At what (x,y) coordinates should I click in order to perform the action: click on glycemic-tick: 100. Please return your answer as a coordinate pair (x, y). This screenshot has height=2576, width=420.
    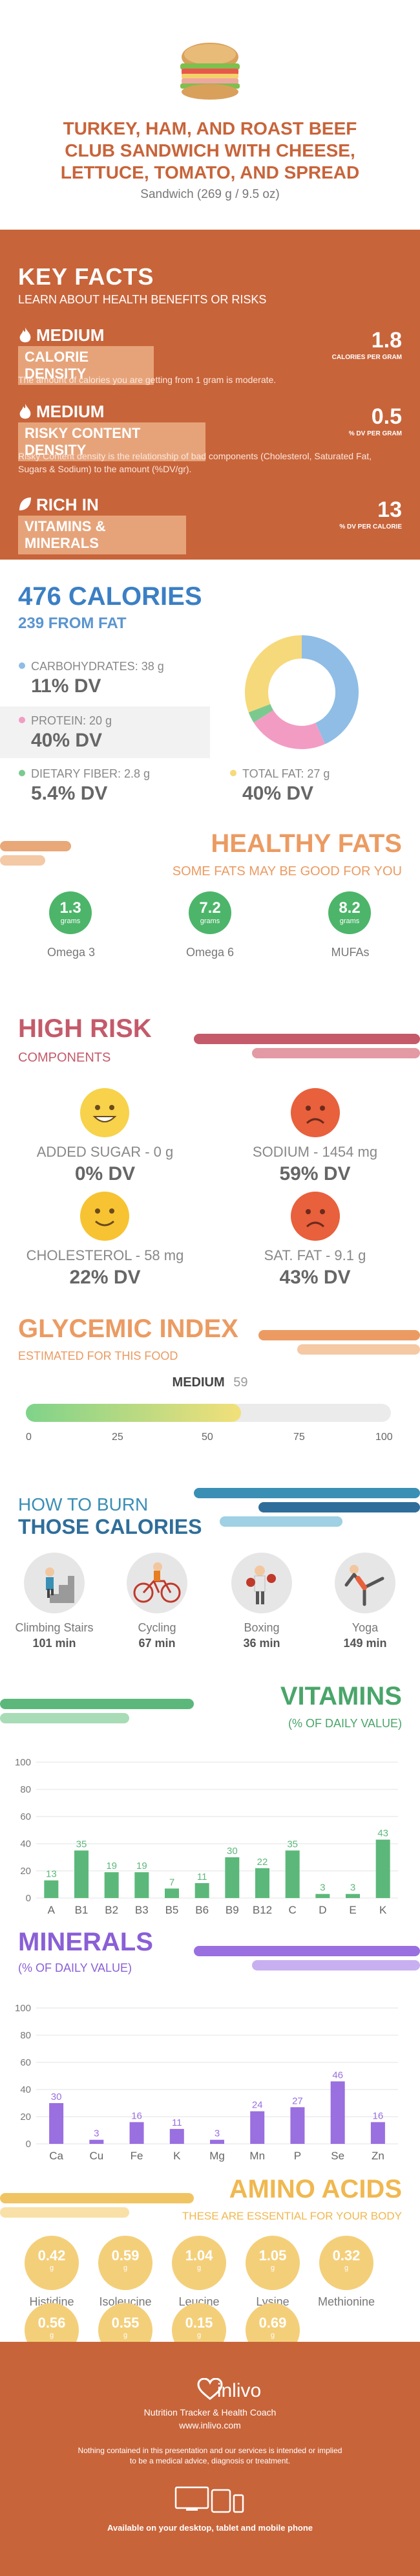
    Looking at the image, I should click on (384, 1437).